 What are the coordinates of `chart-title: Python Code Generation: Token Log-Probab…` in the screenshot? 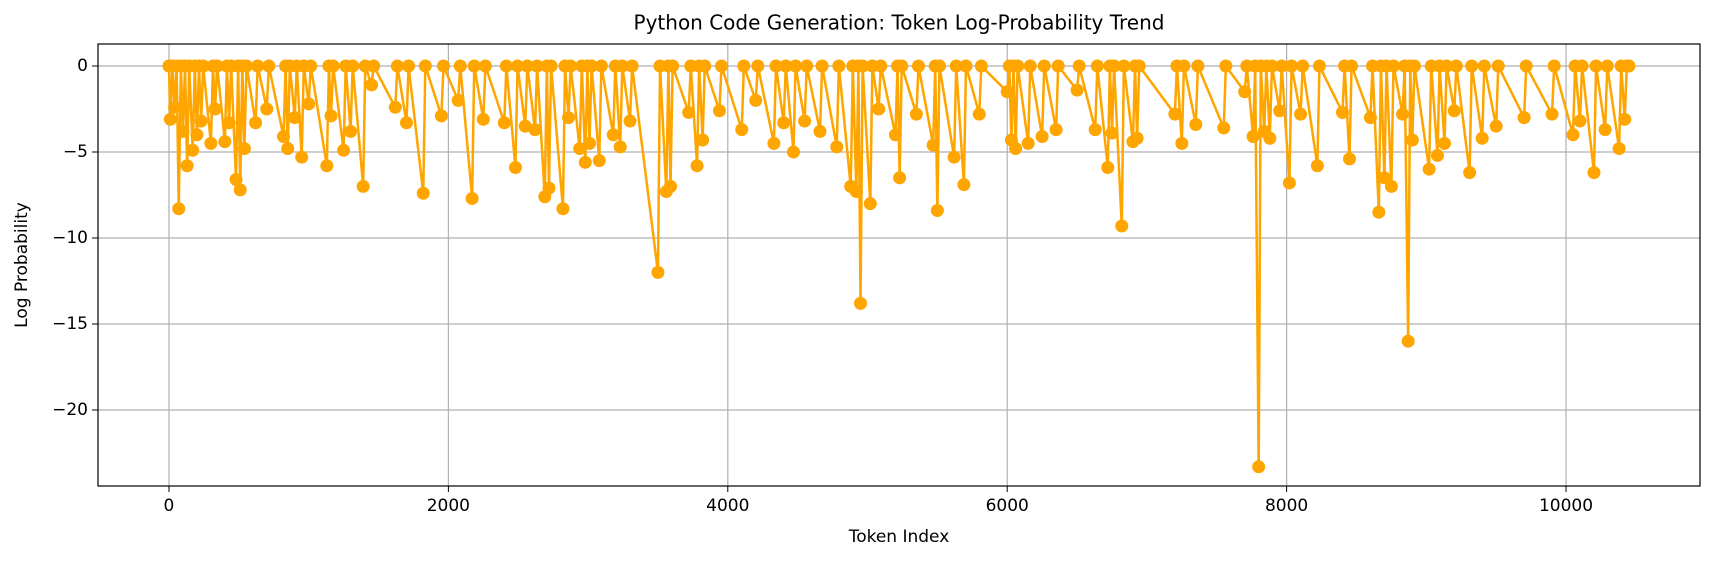 It's located at (899, 23).